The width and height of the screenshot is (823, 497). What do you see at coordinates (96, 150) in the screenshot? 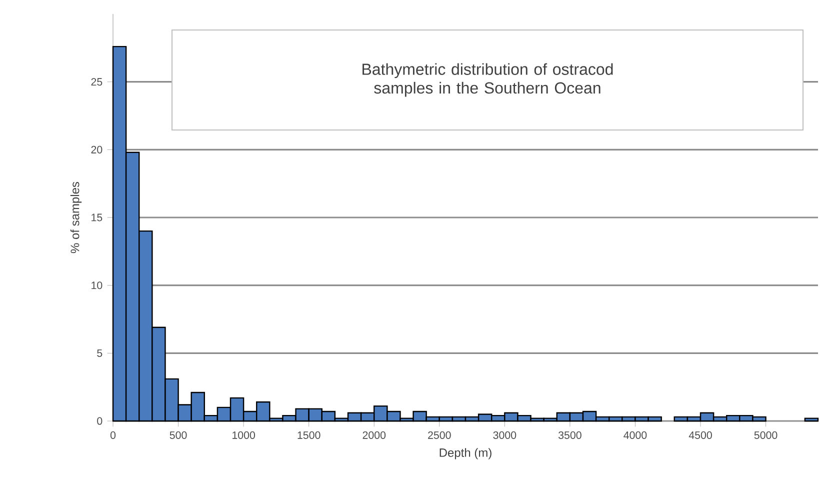
I see `y-tick-label: 20` at bounding box center [96, 150].